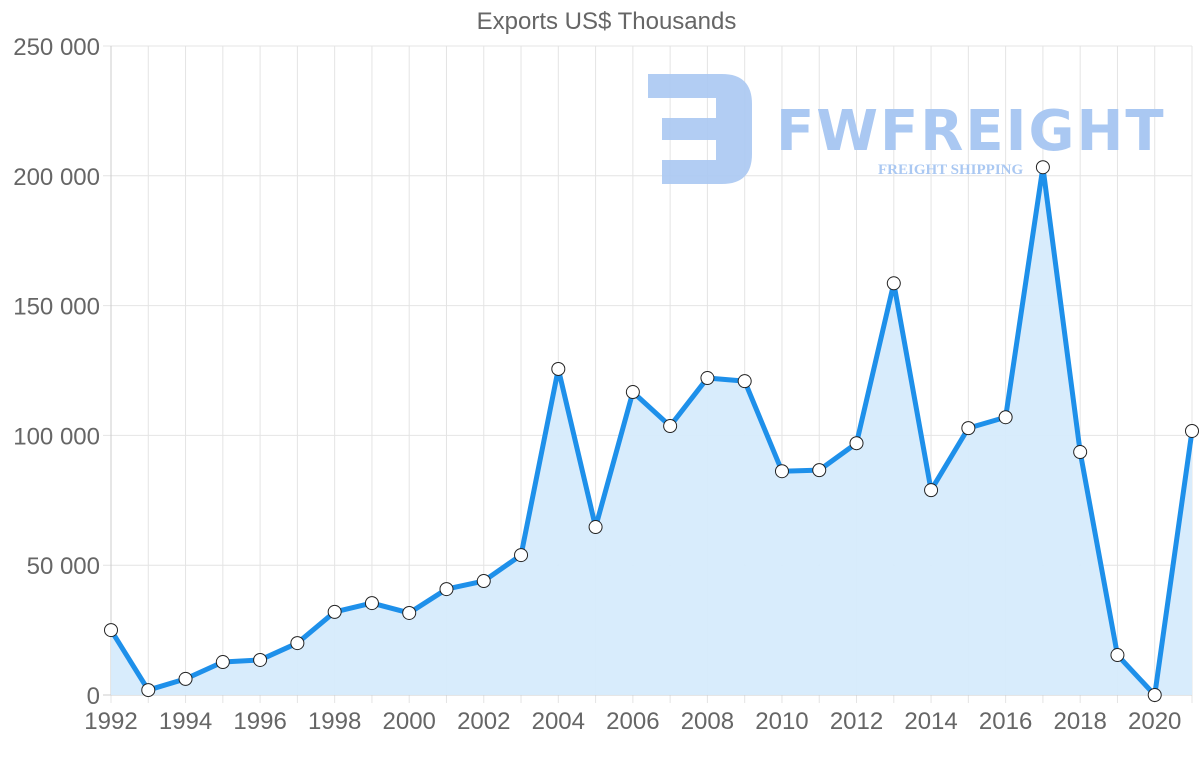  I want to click on x-tick-label: 2012, so click(856, 721).